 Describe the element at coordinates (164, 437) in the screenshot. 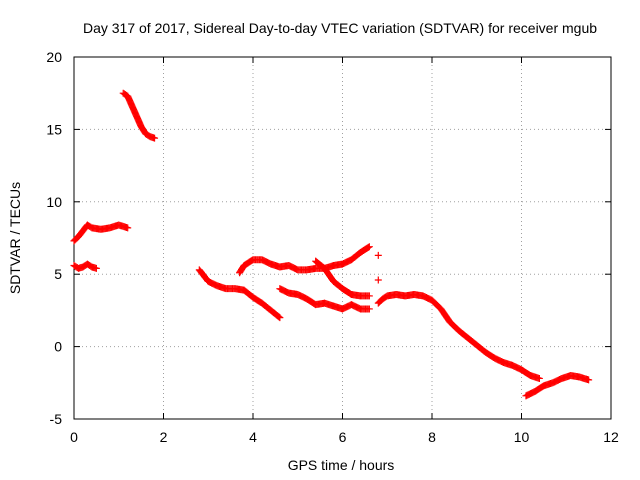

I see `x-tick-label: 2` at that location.